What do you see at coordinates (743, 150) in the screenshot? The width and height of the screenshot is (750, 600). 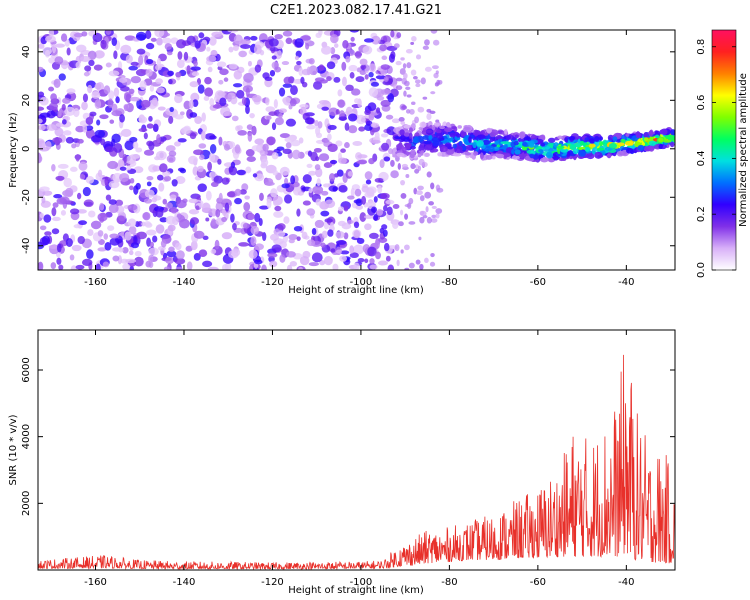 I see `colorbar-label: Normalized spectral amplitude` at bounding box center [743, 150].